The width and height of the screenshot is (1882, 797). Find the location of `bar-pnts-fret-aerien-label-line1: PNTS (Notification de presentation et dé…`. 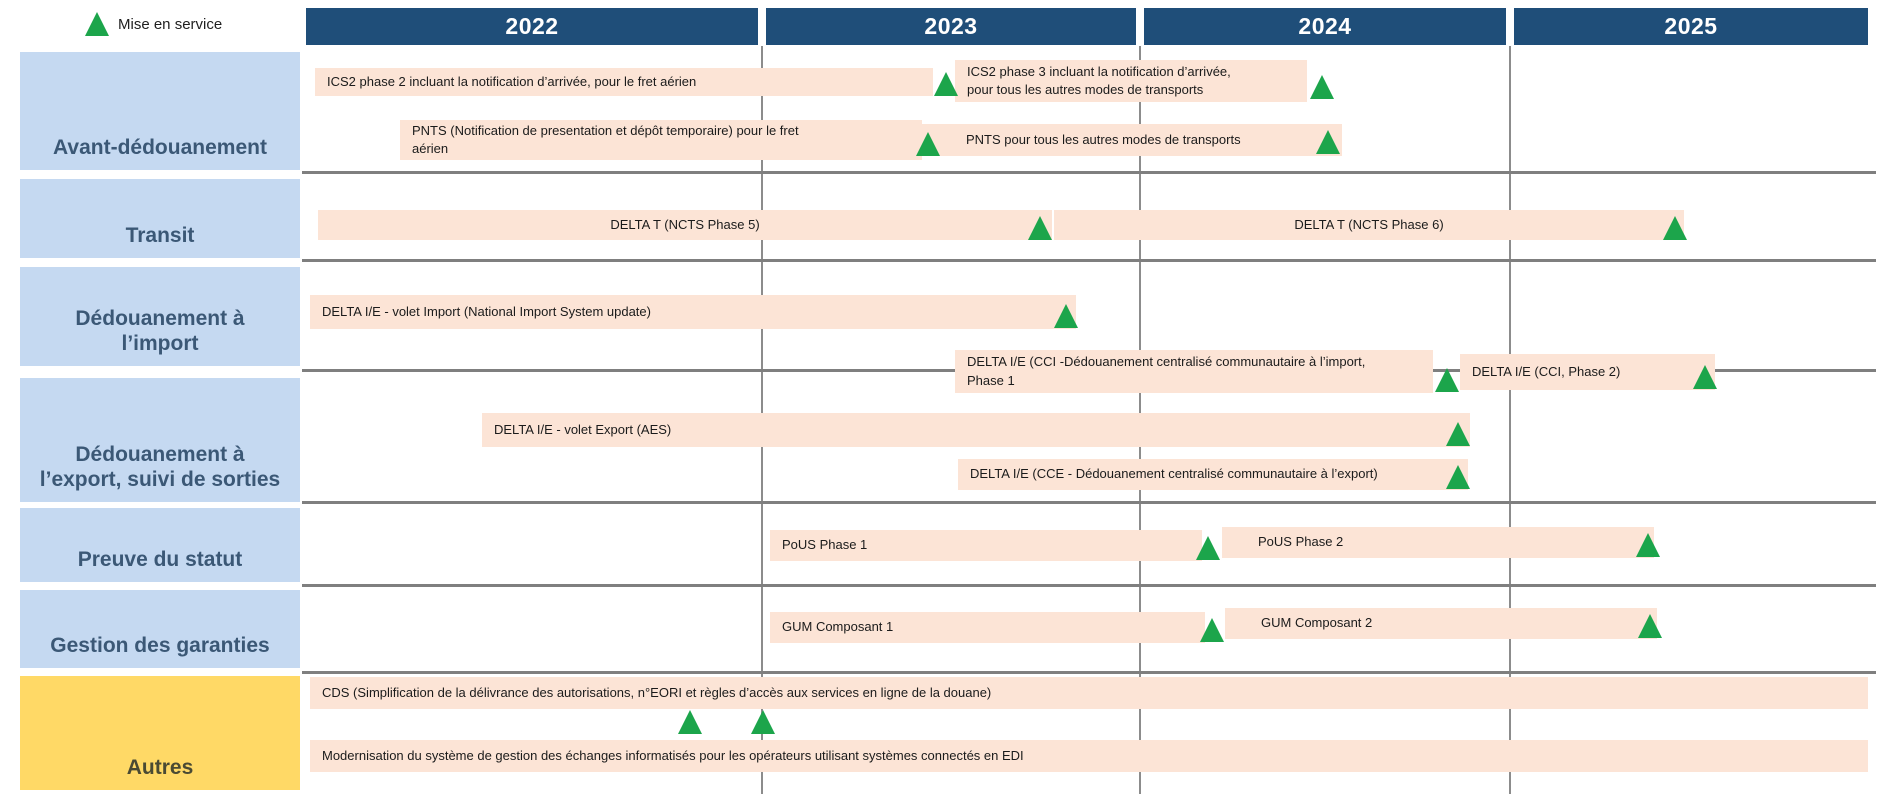

bar-pnts-fret-aerien-label-line1: PNTS (Notification de presentation et dé… is located at coordinates (605, 130).